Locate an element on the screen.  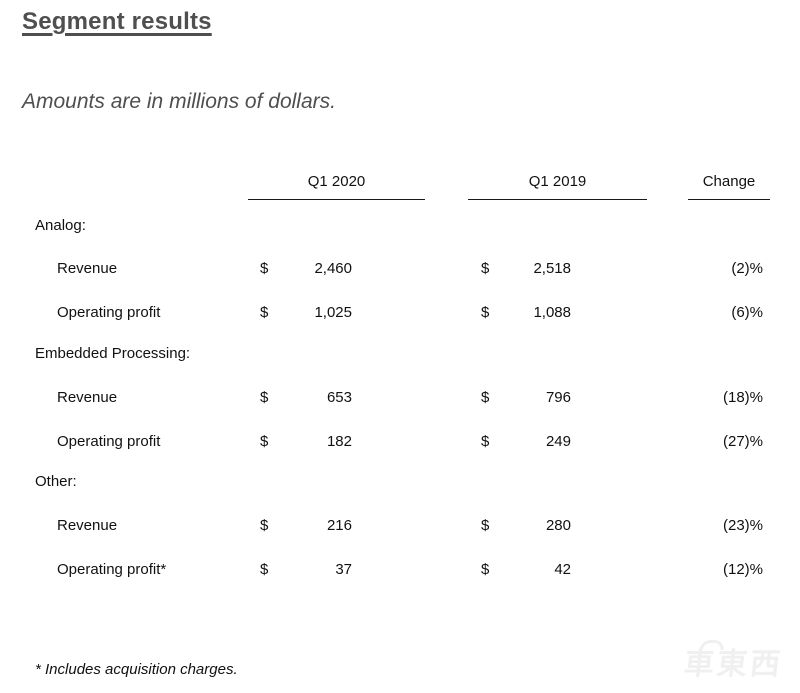
value-change: (12)% is located at coordinates (742, 569).